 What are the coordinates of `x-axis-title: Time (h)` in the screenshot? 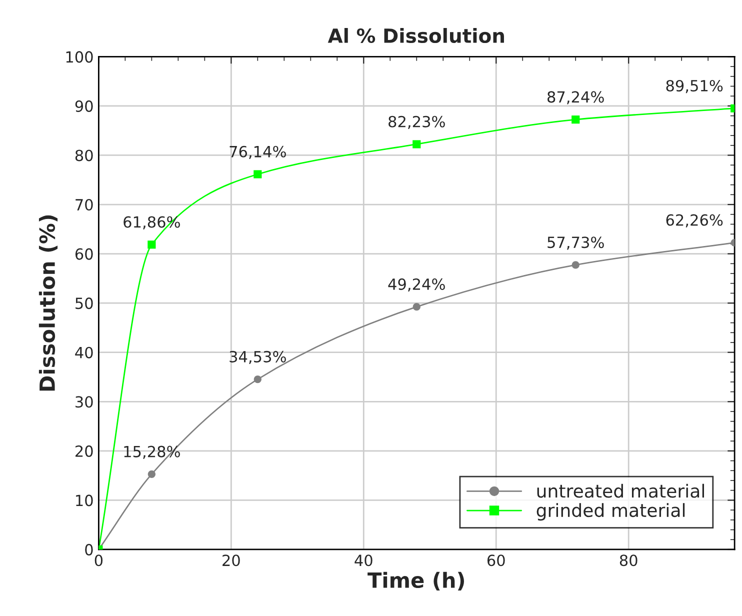 It's located at (416, 581).